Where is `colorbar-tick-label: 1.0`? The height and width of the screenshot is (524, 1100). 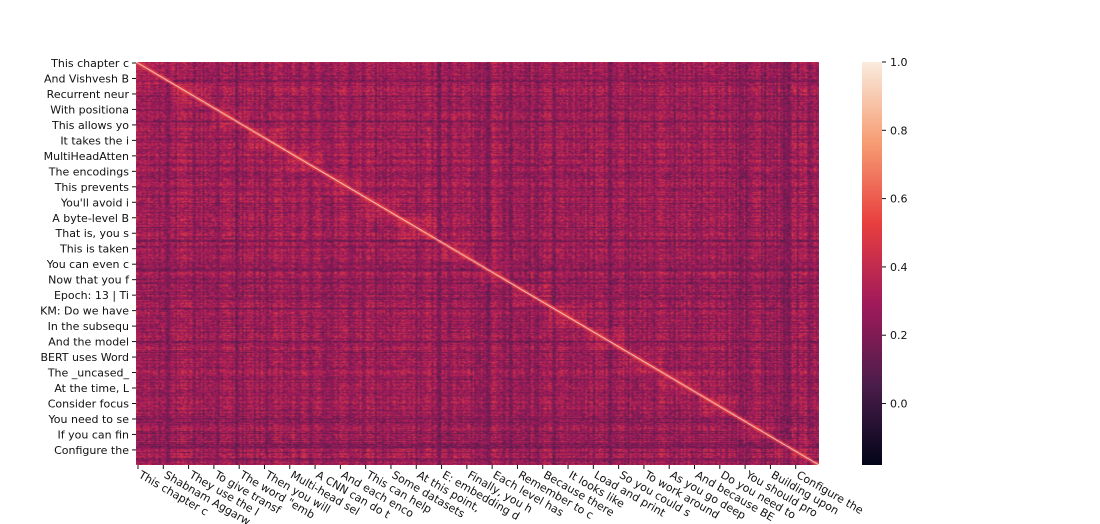
colorbar-tick-label: 1.0 is located at coordinates (899, 62).